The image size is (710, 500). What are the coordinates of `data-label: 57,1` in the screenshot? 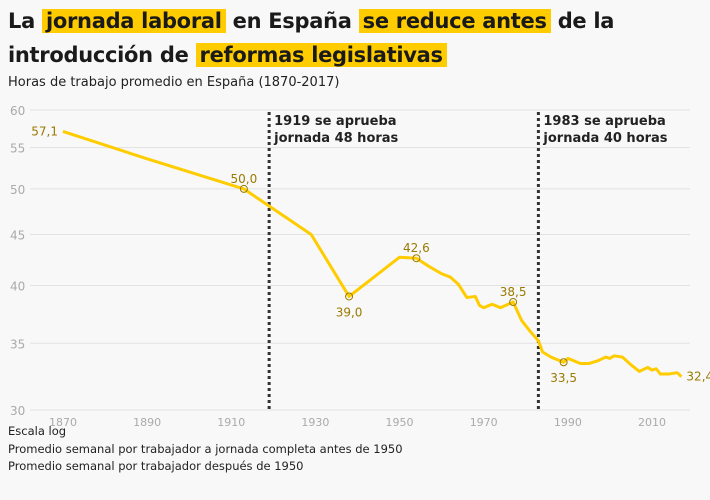 It's located at (44, 131).